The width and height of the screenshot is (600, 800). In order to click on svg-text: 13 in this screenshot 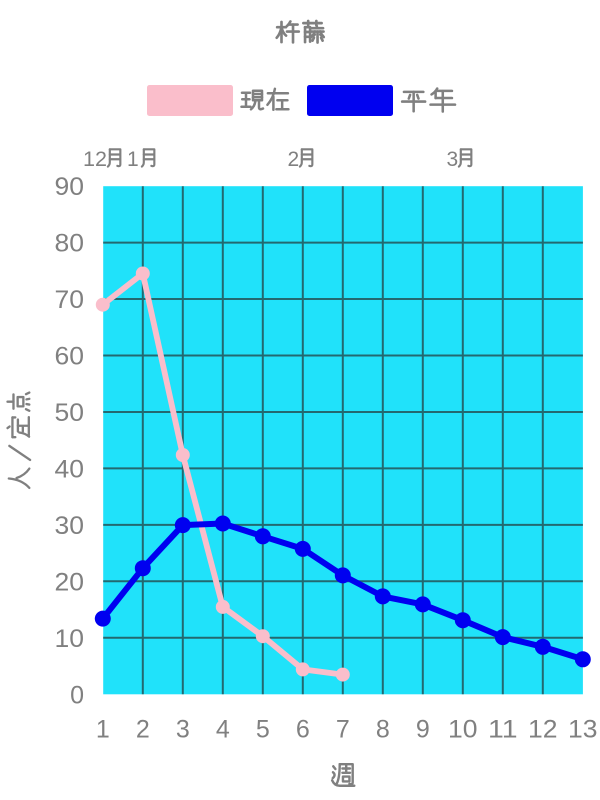, I will do `click(583, 730)`.